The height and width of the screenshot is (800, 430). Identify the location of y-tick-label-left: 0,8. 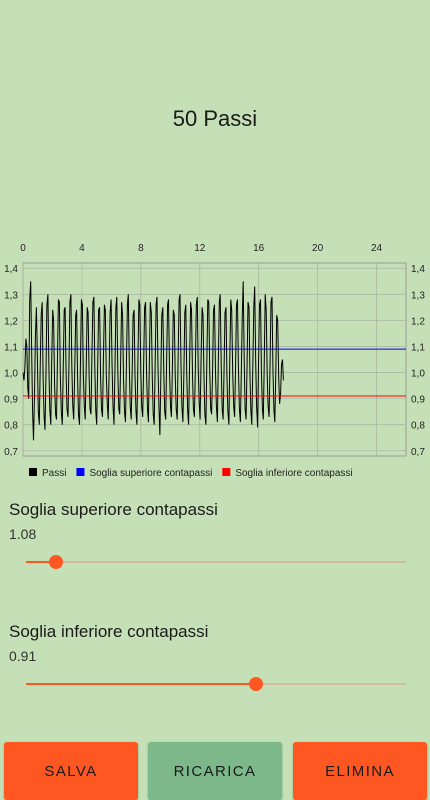
(11, 426).